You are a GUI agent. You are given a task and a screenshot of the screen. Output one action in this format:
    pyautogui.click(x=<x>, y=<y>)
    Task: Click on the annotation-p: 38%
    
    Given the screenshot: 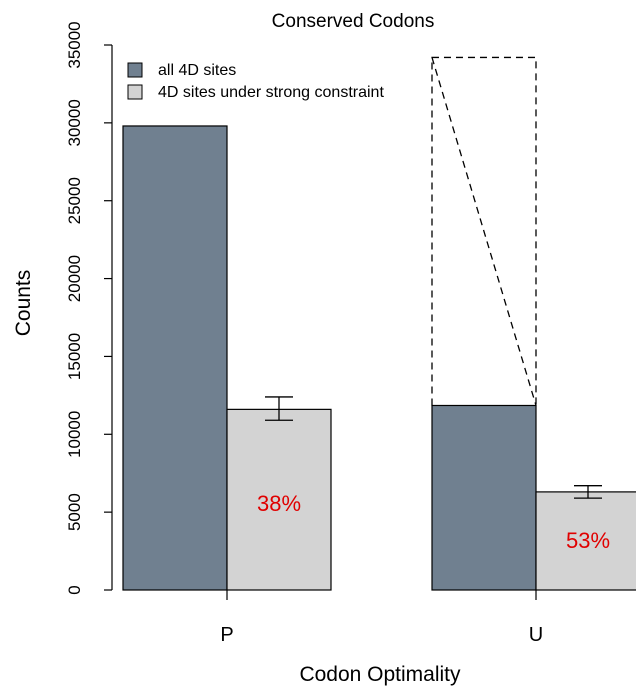 What is the action you would take?
    pyautogui.click(x=279, y=503)
    